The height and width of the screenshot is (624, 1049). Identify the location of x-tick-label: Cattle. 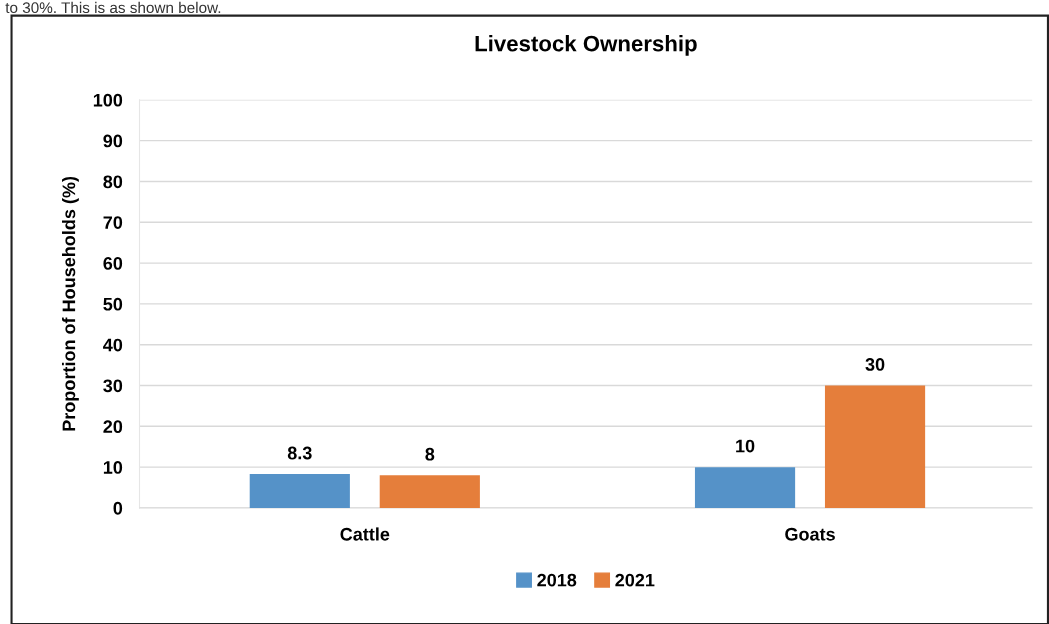
(365, 534).